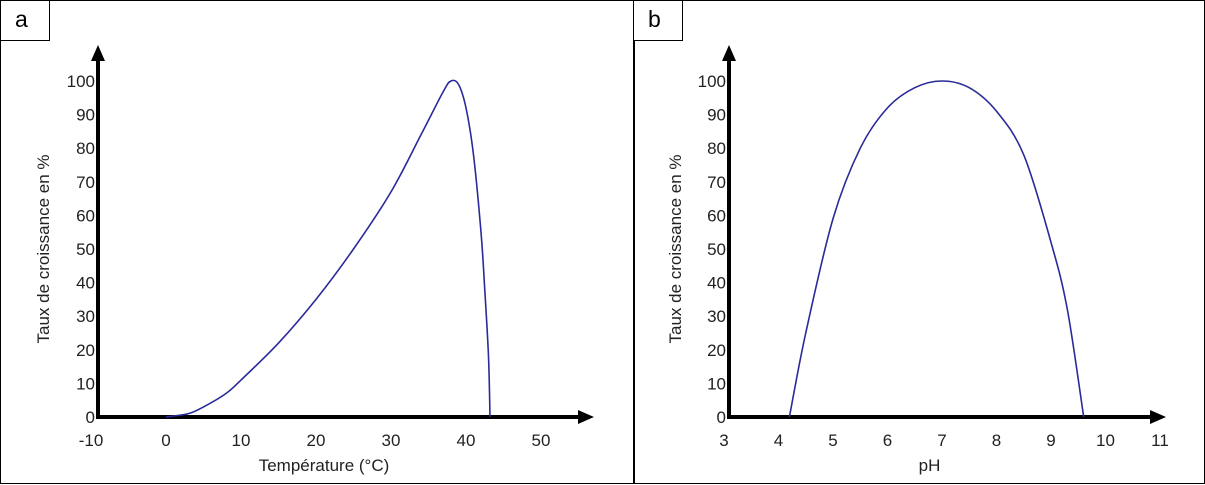 This screenshot has height=485, width=1205. I want to click on x-tick-label: 7, so click(941, 440).